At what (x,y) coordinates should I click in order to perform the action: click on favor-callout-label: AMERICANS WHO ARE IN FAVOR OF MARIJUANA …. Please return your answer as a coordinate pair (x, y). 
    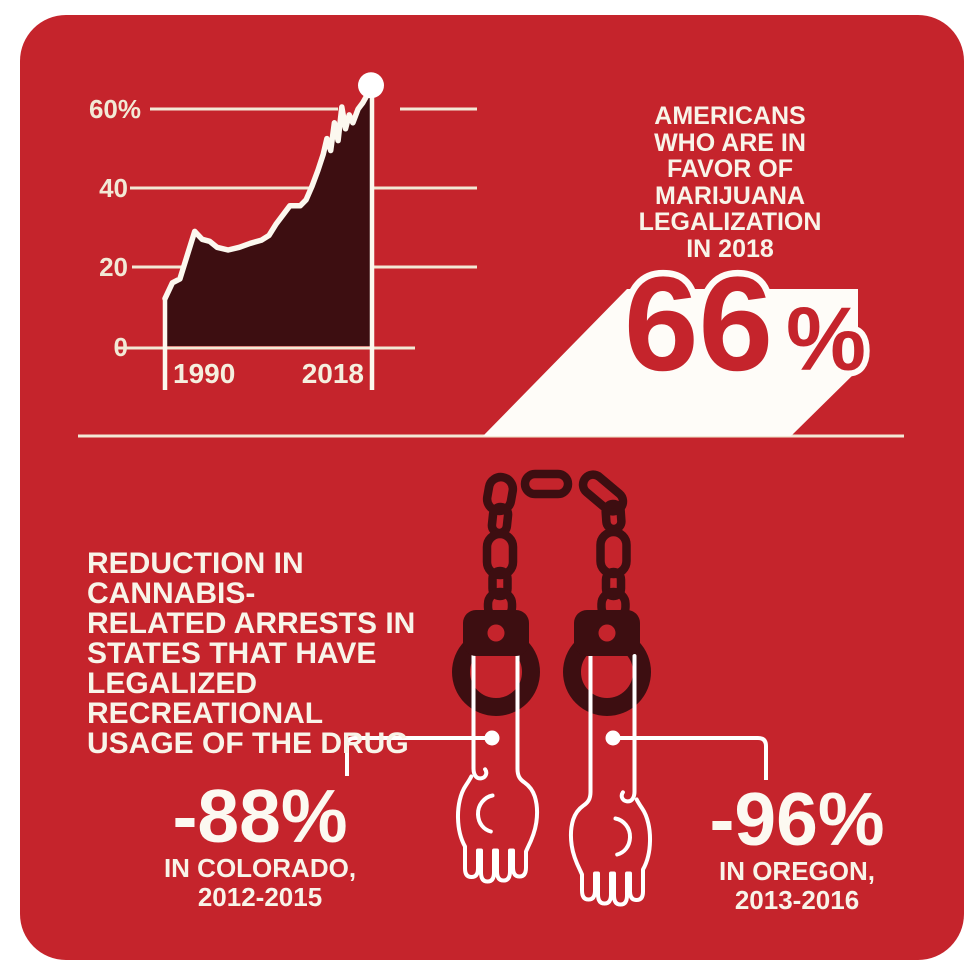
    Looking at the image, I should click on (730, 182).